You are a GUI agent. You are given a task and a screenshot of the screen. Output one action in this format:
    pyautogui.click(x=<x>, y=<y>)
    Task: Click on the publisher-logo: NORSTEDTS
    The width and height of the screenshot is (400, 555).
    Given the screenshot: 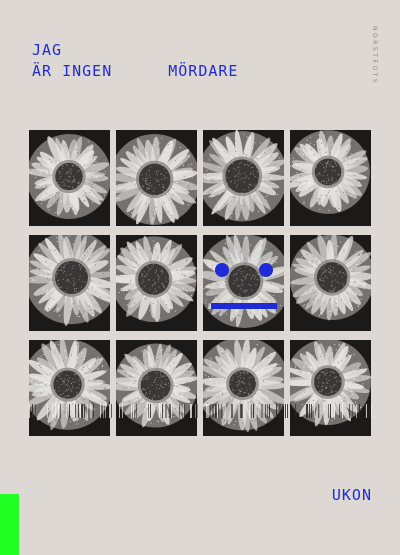 What is the action you would take?
    pyautogui.click(x=374, y=56)
    